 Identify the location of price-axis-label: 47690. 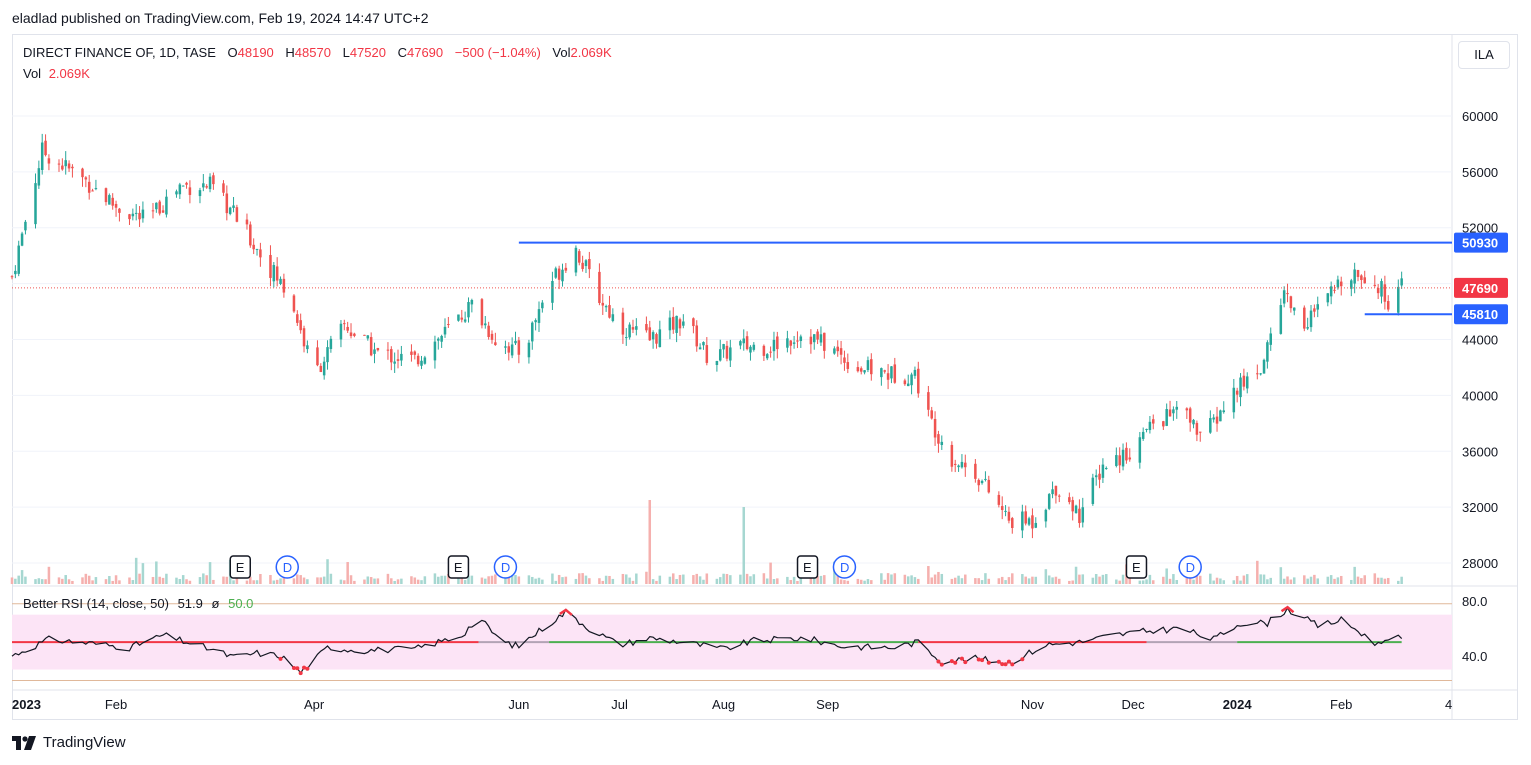
(1480, 288).